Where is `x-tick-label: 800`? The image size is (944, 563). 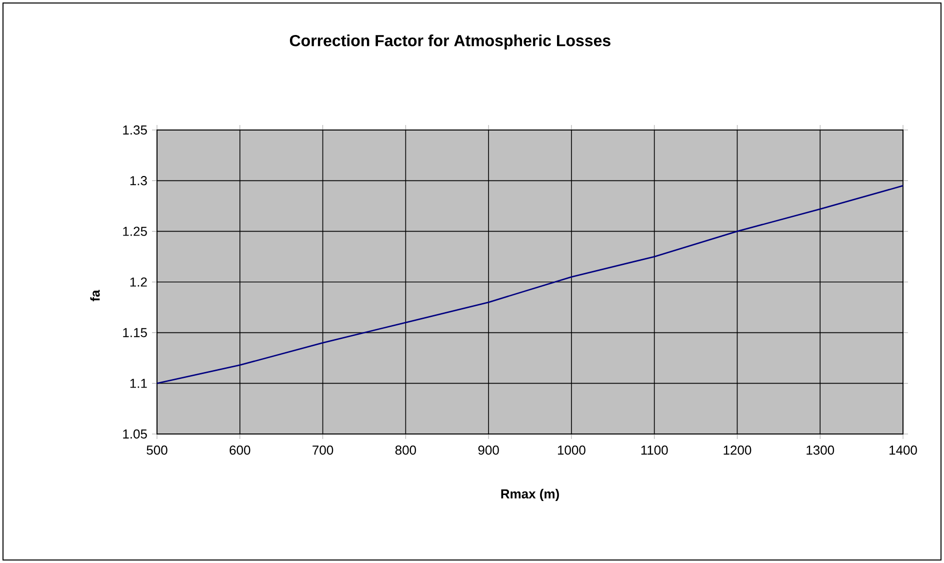
x-tick-label: 800 is located at coordinates (405, 450).